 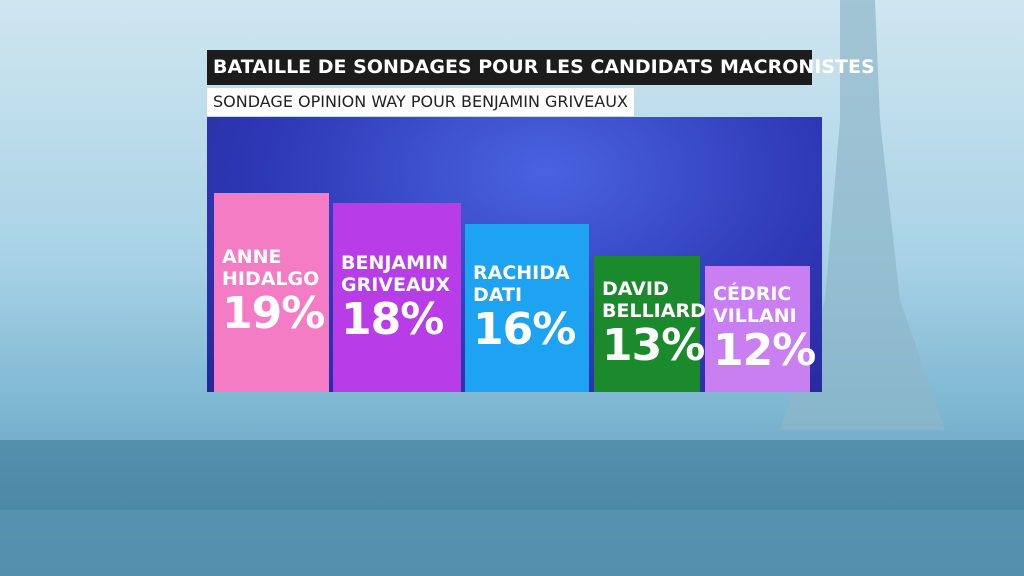 I want to click on bar: ANNE HIDALGO 19%, so click(x=271, y=292).